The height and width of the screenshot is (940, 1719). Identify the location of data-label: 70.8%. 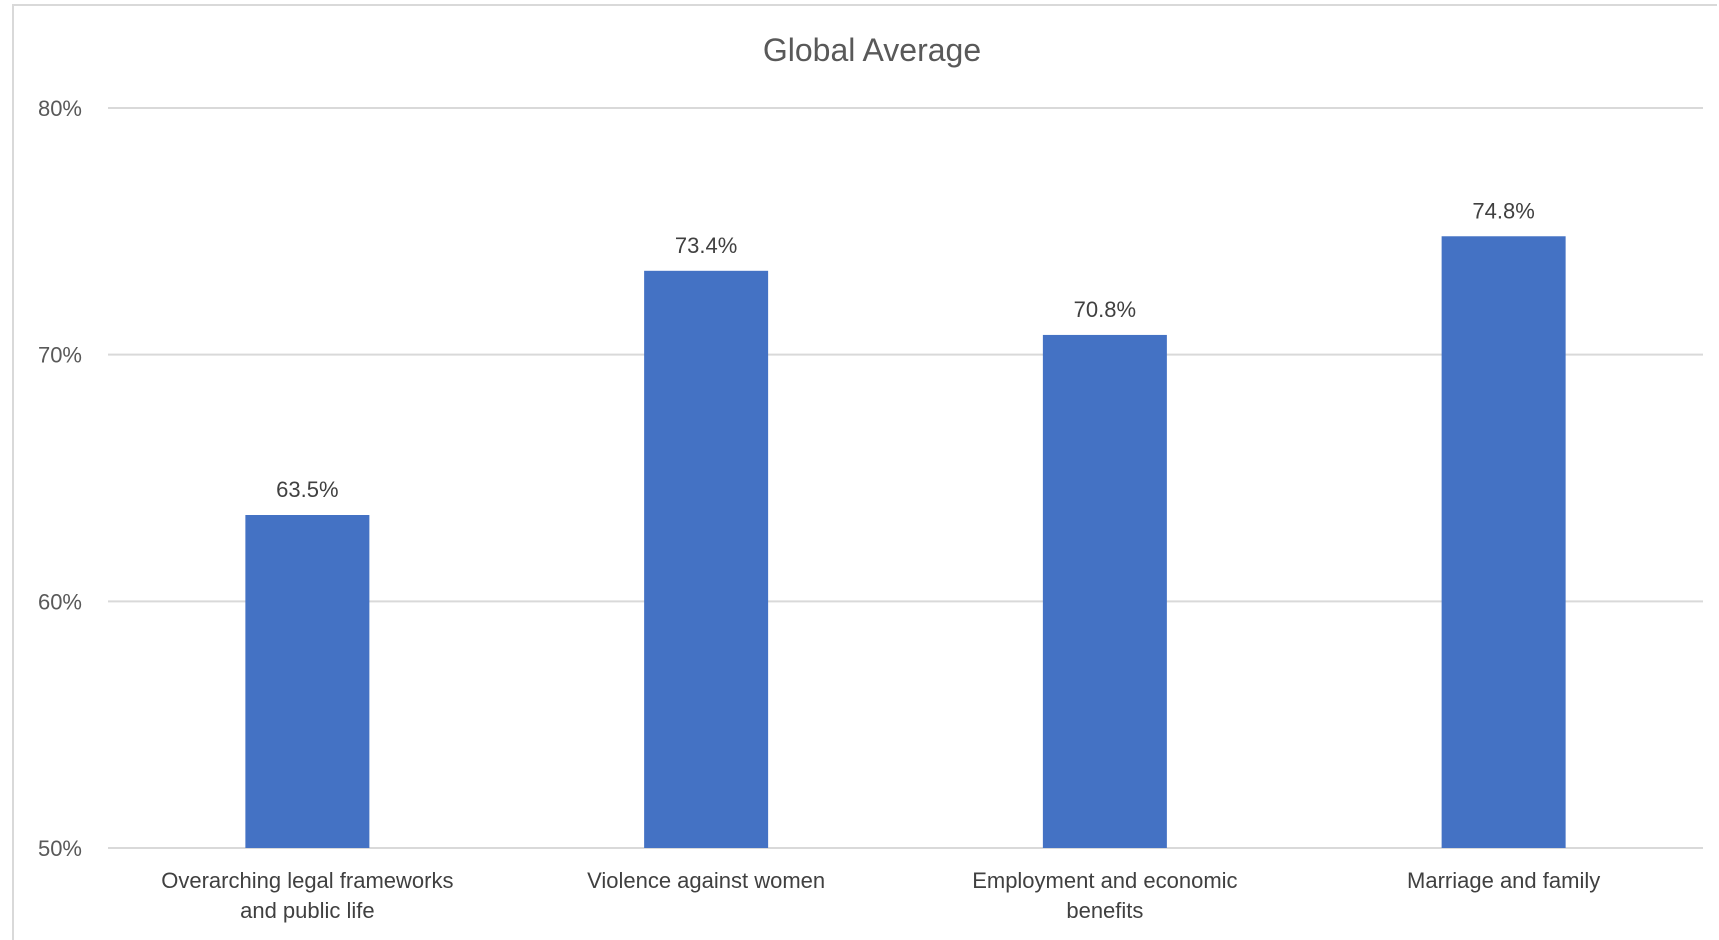
(1105, 309).